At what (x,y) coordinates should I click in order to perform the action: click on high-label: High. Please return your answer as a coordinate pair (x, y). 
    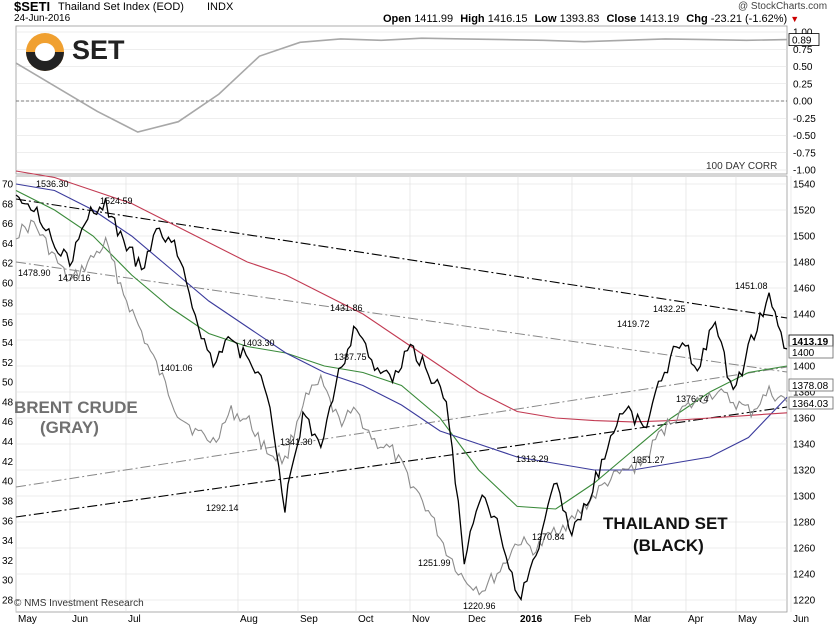
    Looking at the image, I should click on (472, 19).